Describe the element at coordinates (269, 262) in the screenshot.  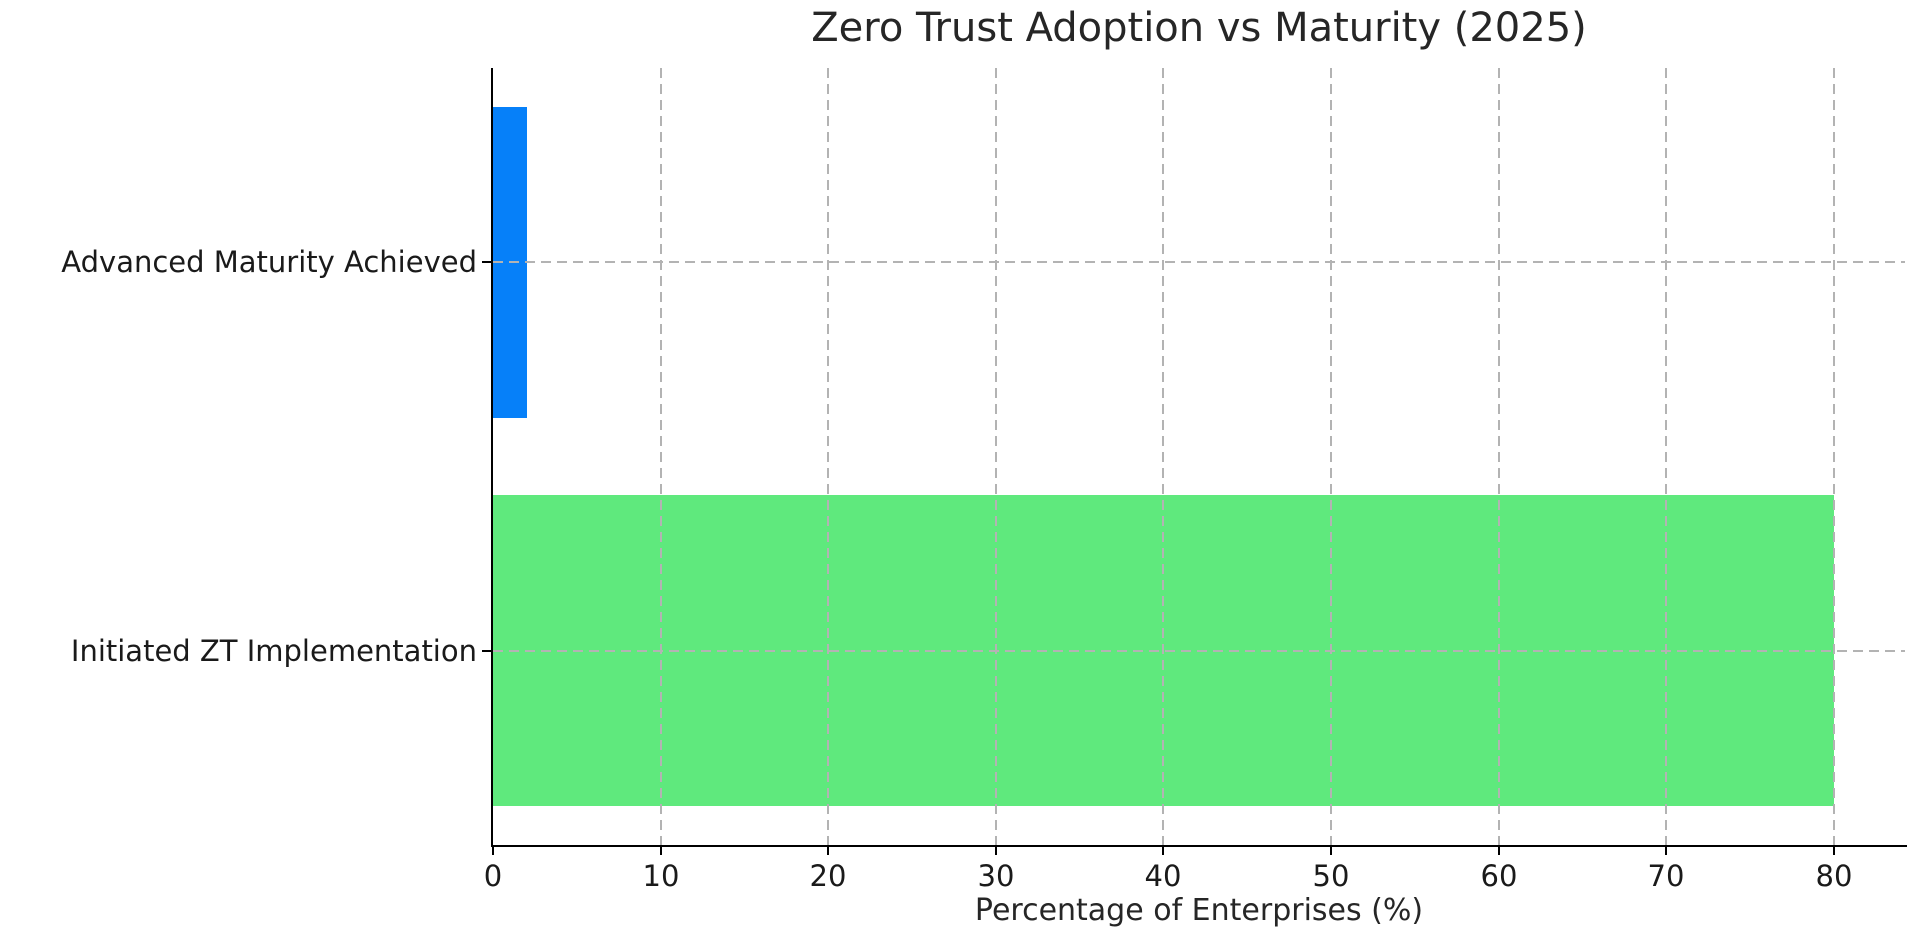
I see `y-tick-label-0: Advanced Maturity Achieved` at that location.